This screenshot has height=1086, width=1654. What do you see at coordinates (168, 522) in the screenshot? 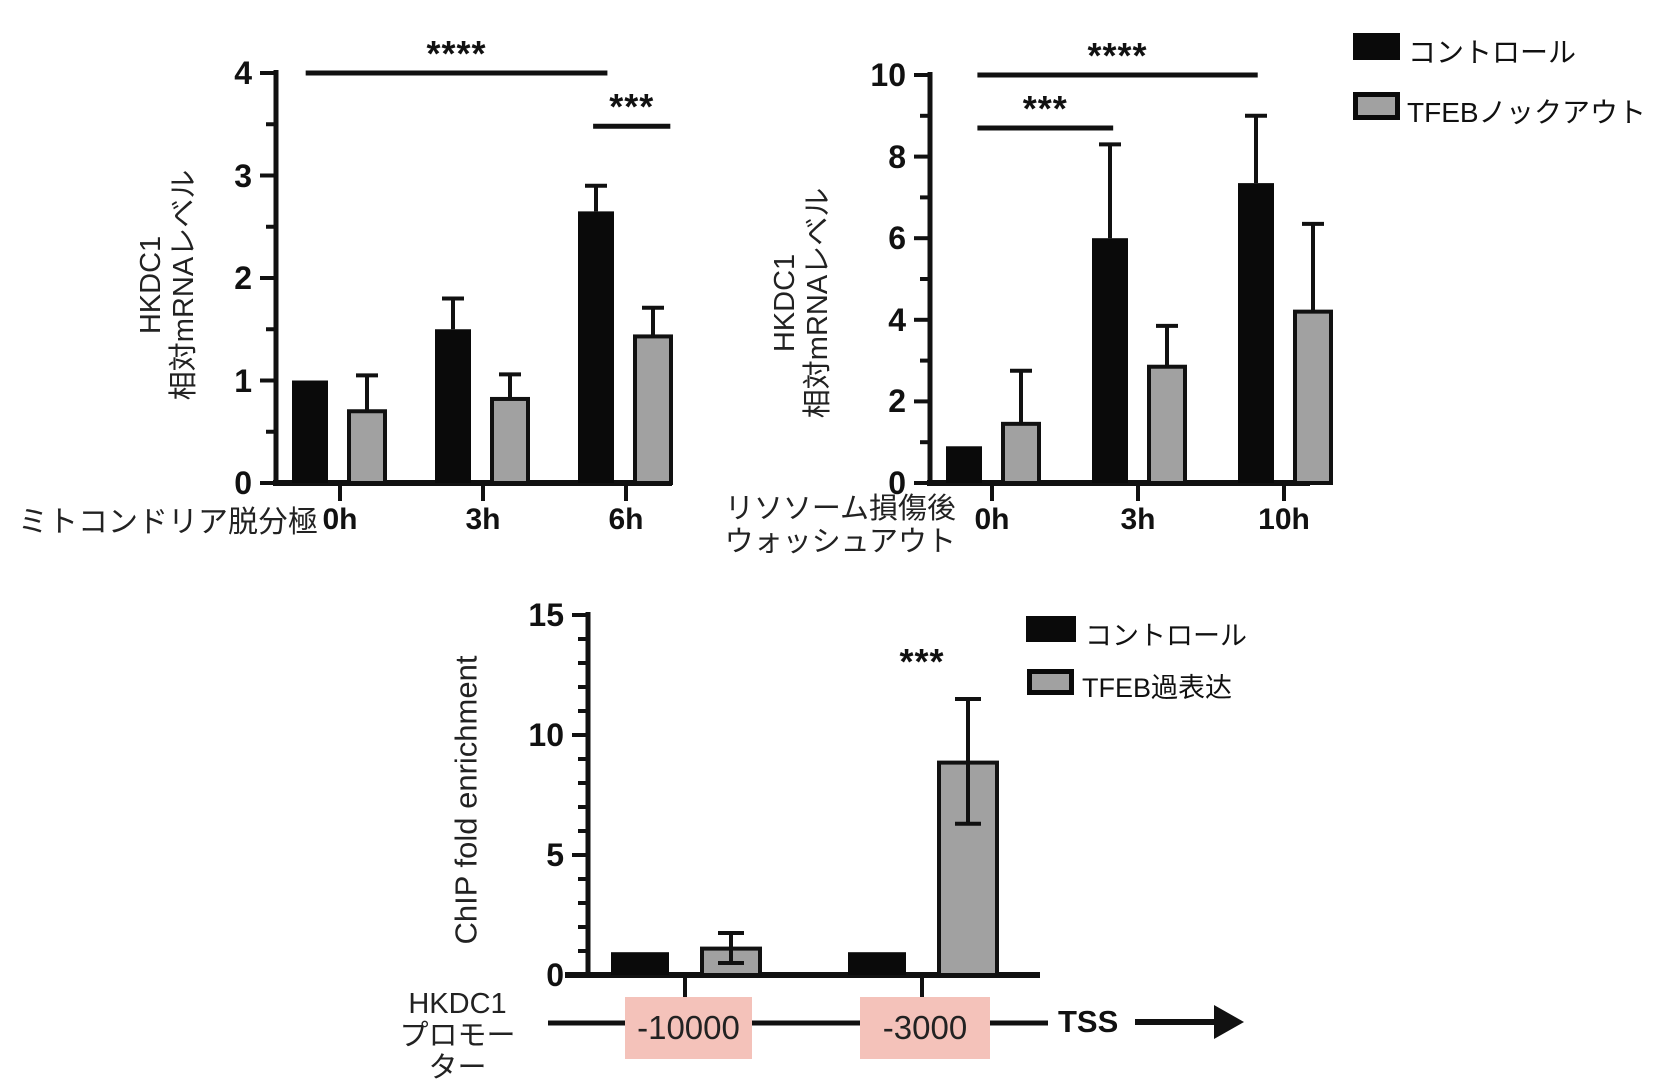
I see `x-axis-label-chart1: ミトコンドリア脱分極` at bounding box center [168, 522].